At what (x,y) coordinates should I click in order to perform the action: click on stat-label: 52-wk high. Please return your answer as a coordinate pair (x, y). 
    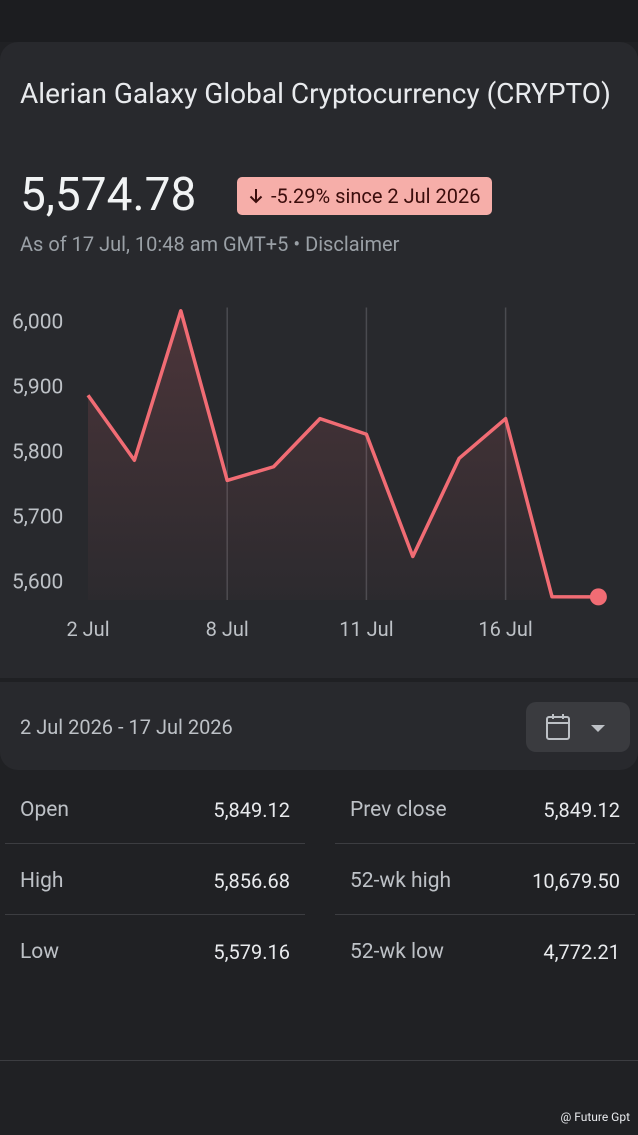
    Looking at the image, I should click on (401, 881).